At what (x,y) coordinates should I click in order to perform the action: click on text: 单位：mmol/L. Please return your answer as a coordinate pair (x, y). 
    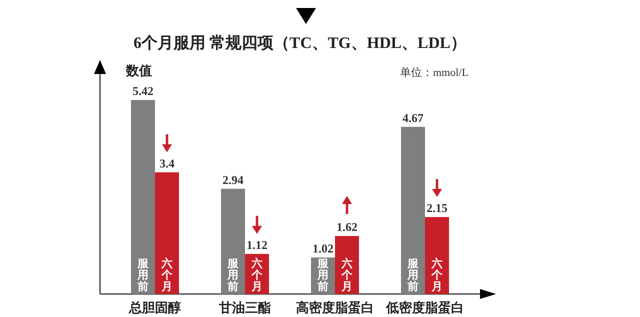
    Looking at the image, I should click on (434, 72).